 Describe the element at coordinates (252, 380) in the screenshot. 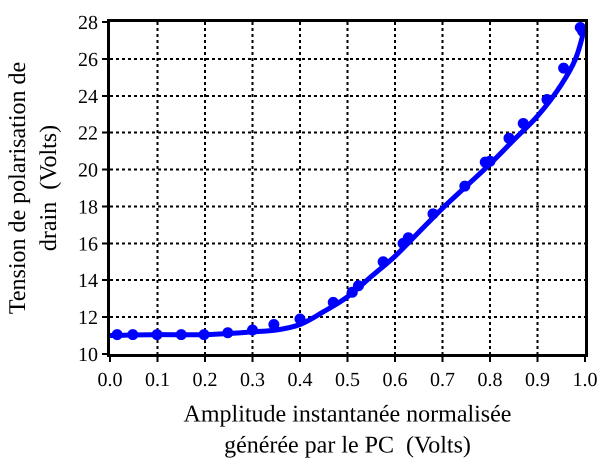

I see `x-tick-label: 0.3` at that location.